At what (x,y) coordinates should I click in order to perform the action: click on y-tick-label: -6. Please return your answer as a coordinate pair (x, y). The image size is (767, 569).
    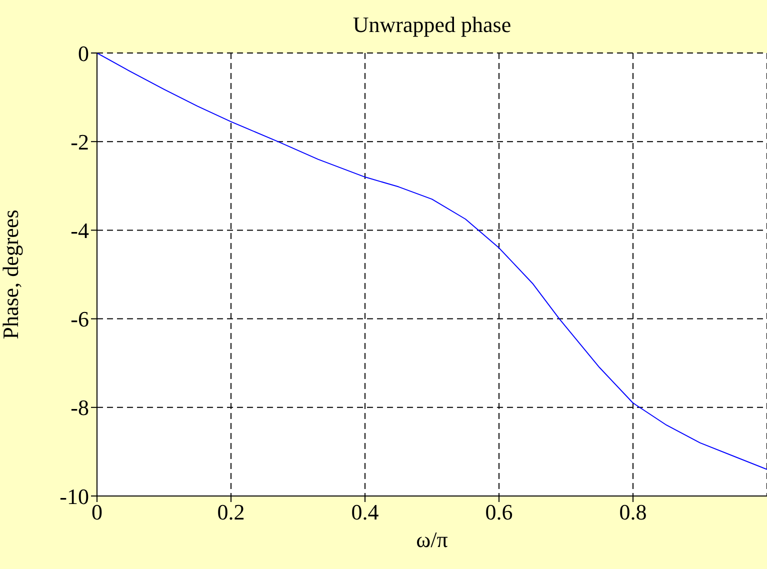
    Looking at the image, I should click on (79, 319).